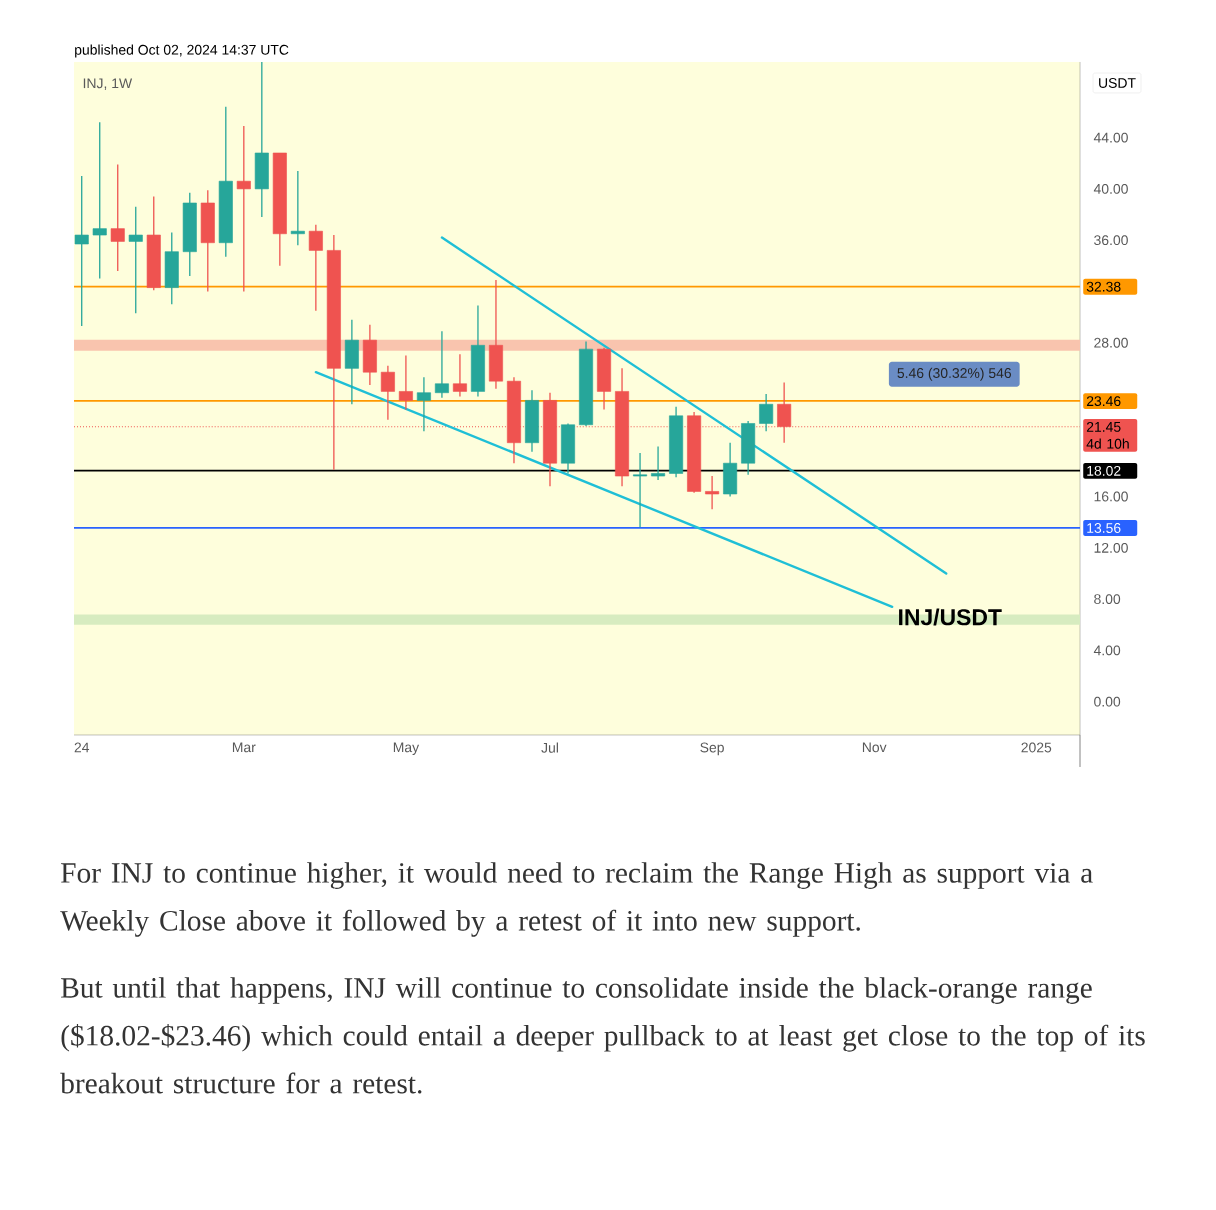  Describe the element at coordinates (954, 374) in the screenshot. I see `annotation: 5.46 (30.32%) 546` at that location.